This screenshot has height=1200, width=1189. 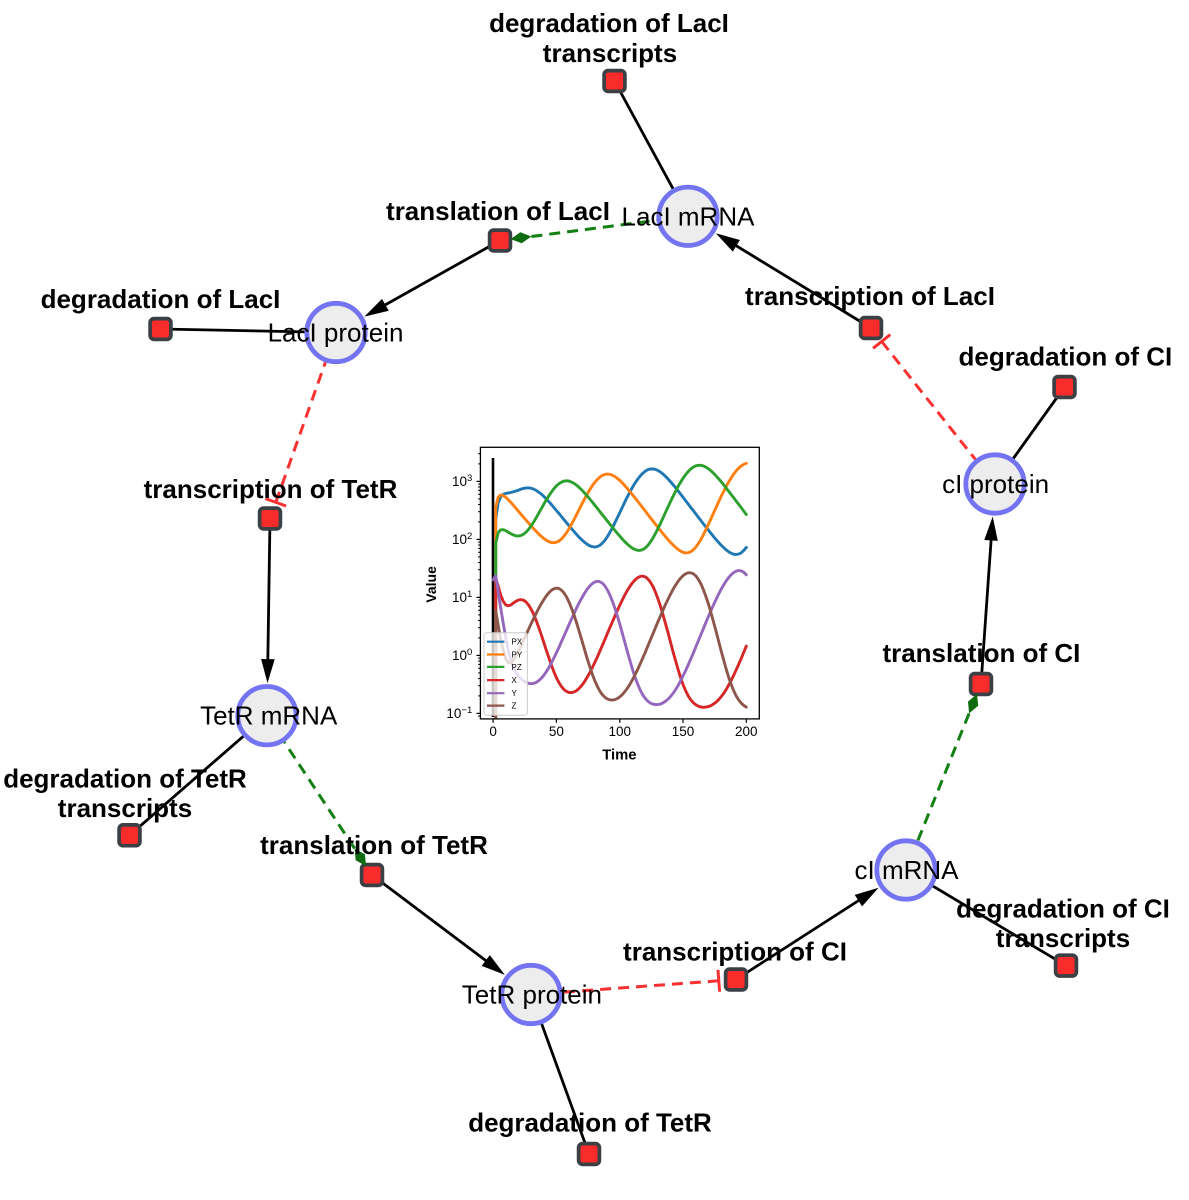 I want to click on svg-text: Time, so click(x=619, y=756).